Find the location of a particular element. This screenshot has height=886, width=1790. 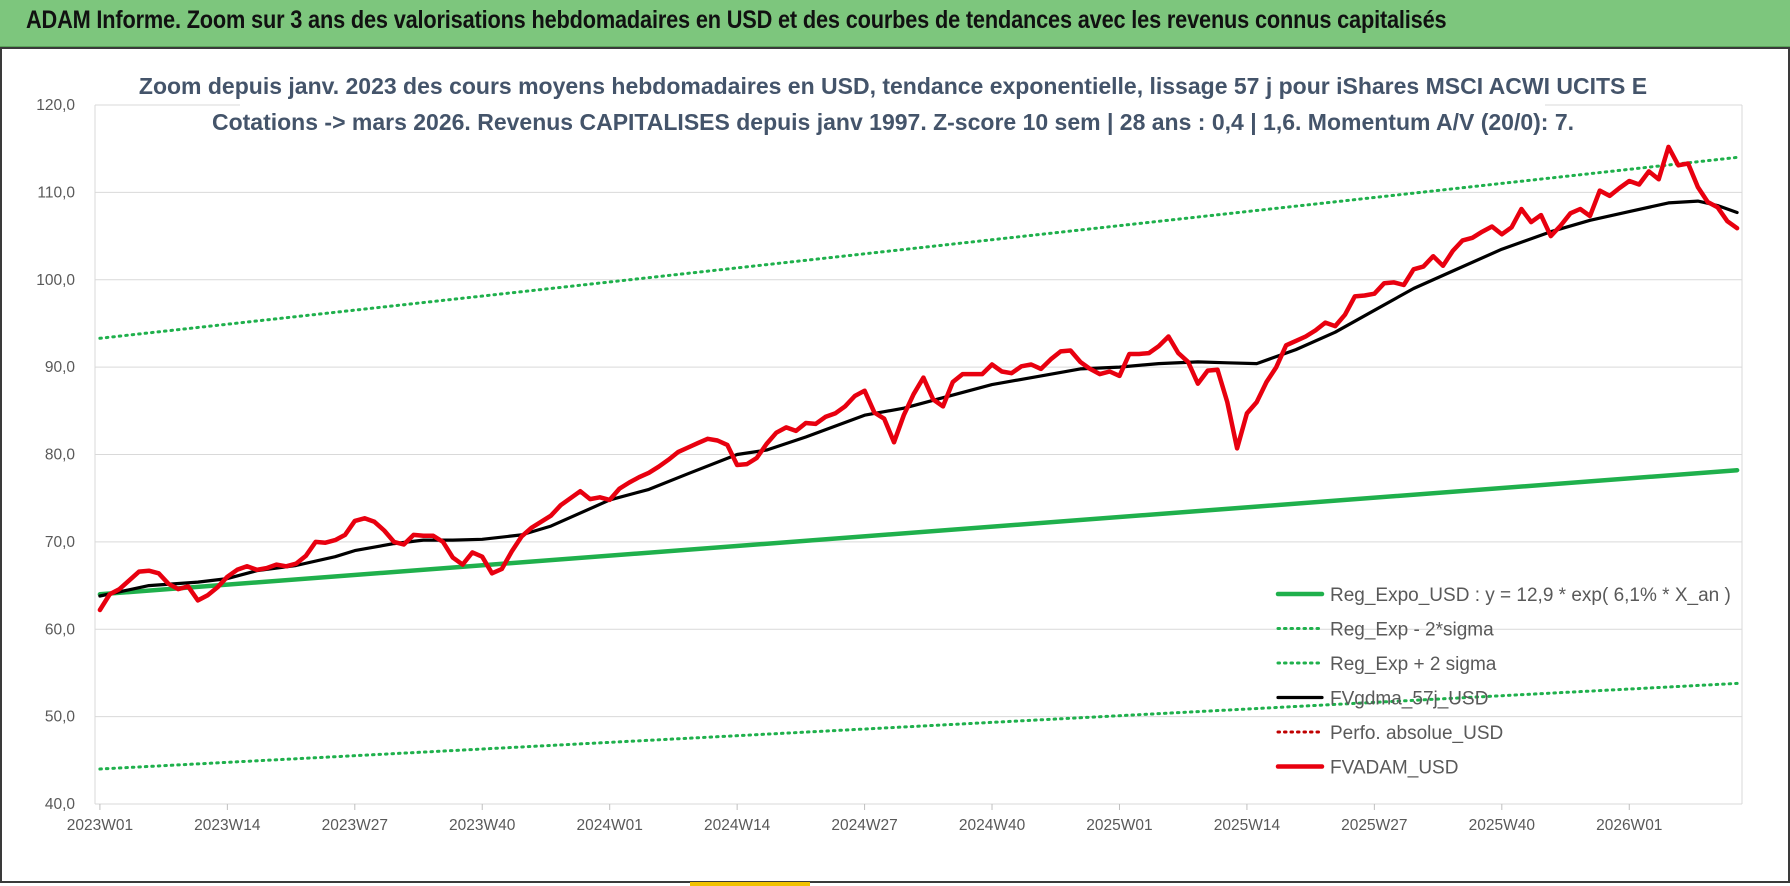

legend-label: FVgdma_57j_USD is located at coordinates (1409, 699).